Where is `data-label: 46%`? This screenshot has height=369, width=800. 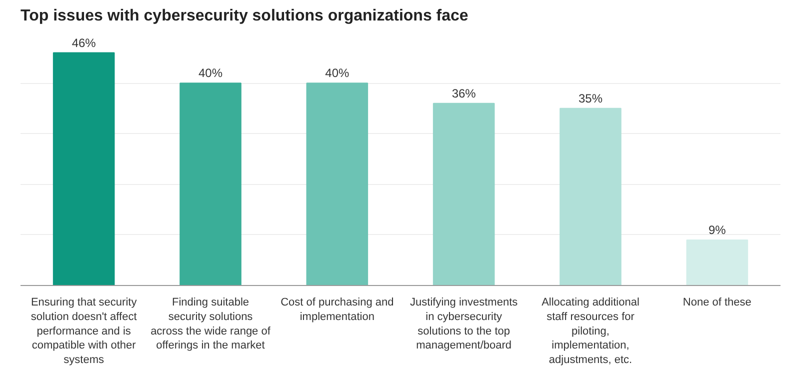
data-label: 46% is located at coordinates (84, 43).